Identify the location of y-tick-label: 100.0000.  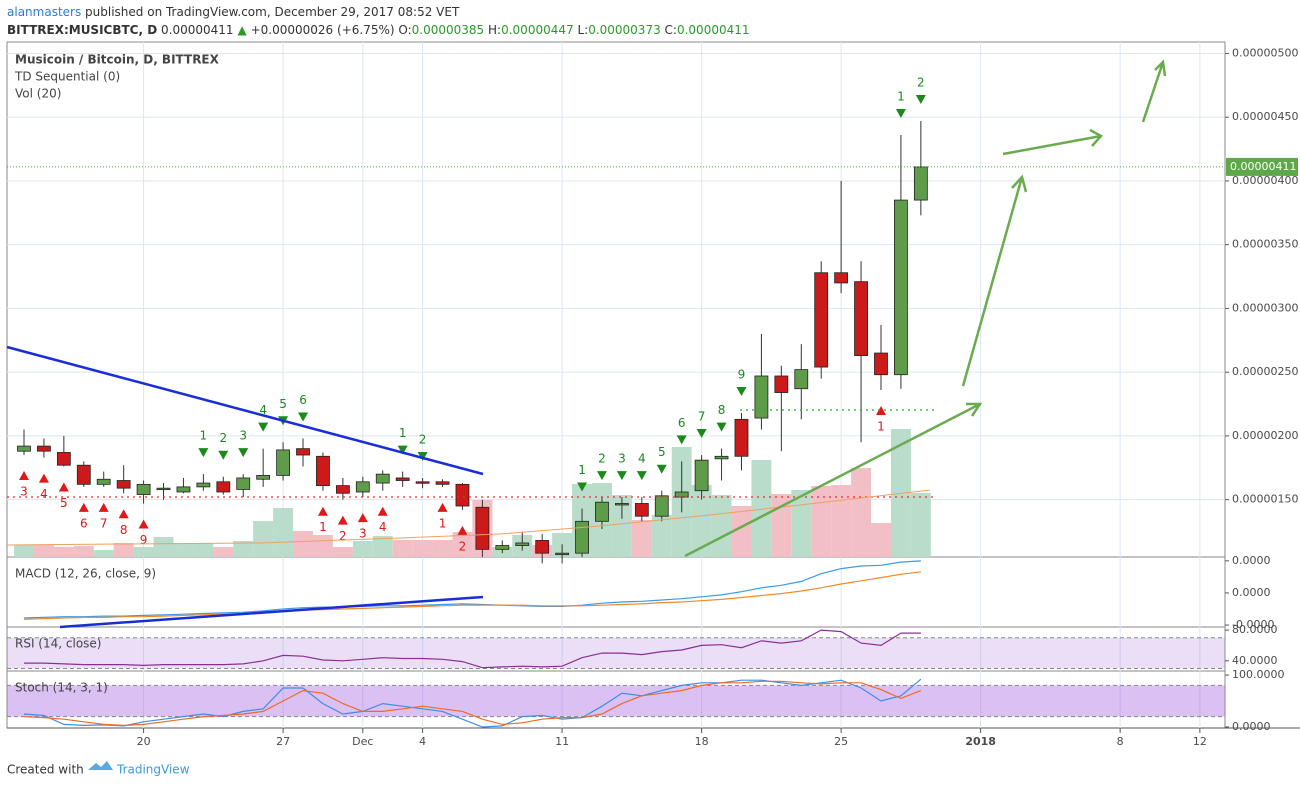
(1258, 674).